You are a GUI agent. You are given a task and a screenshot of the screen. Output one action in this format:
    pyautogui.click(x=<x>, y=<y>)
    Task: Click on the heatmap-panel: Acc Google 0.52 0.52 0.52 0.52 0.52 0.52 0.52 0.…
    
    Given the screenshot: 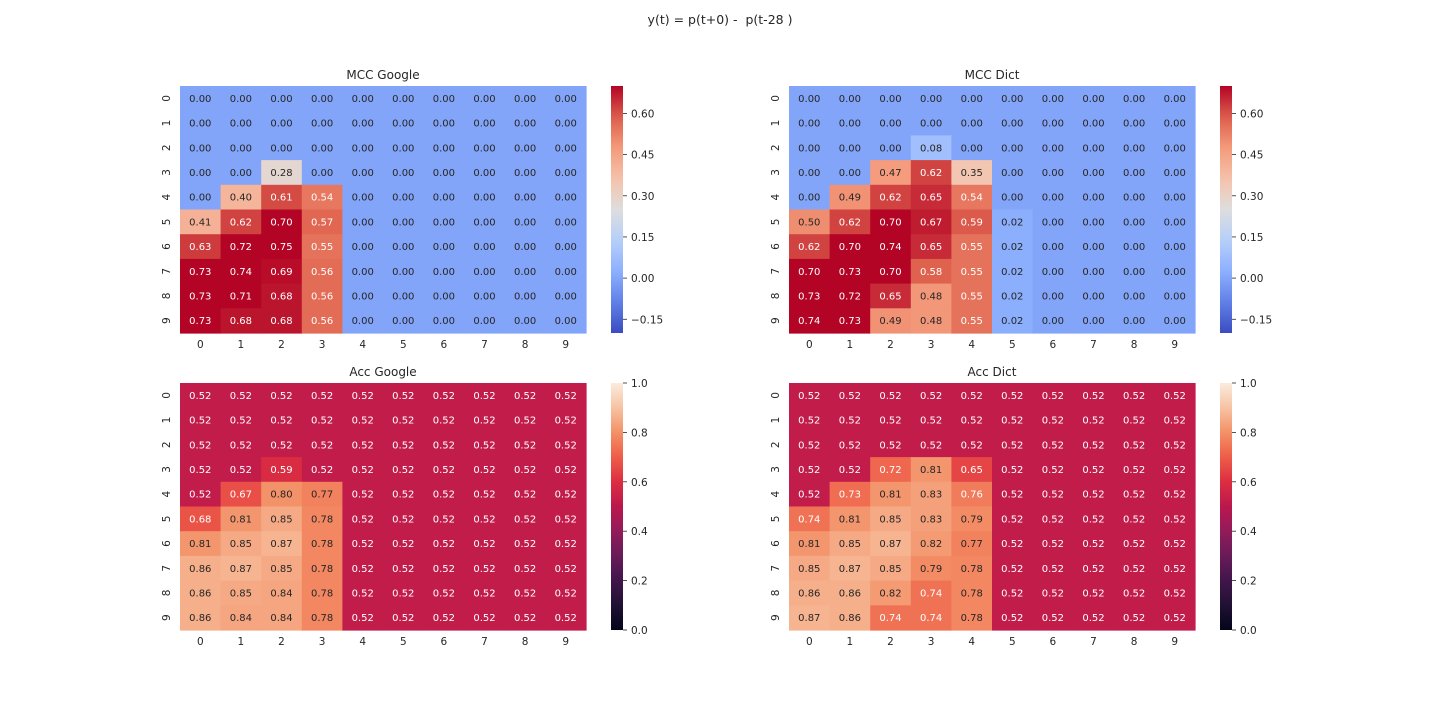 What is the action you would take?
    pyautogui.click(x=404, y=506)
    